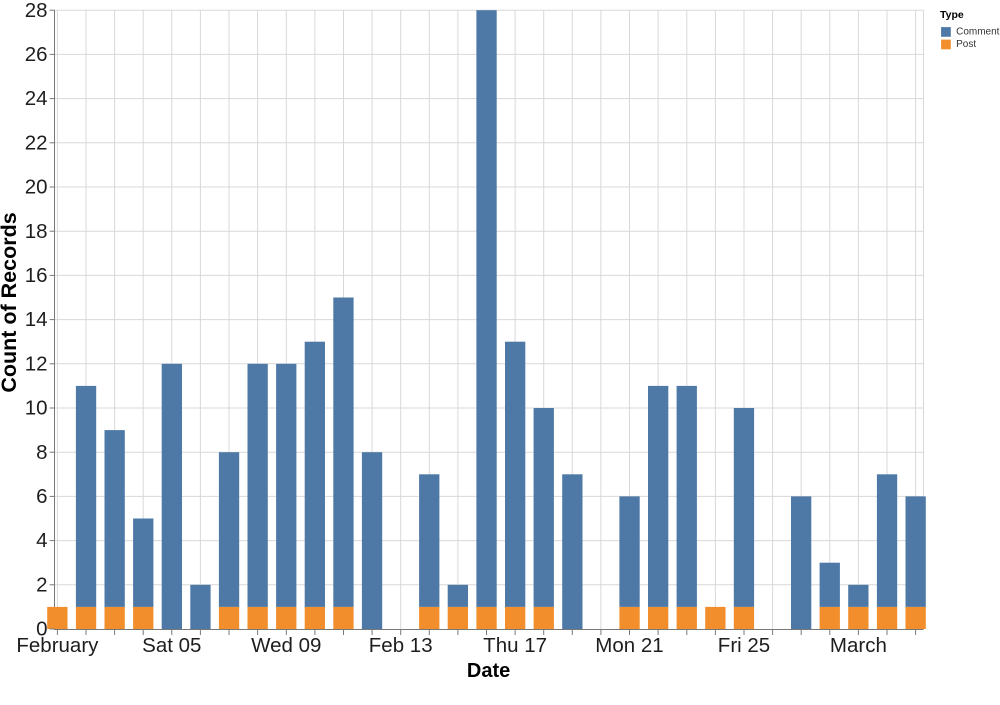  I want to click on svg-text: Comment, so click(978, 32).